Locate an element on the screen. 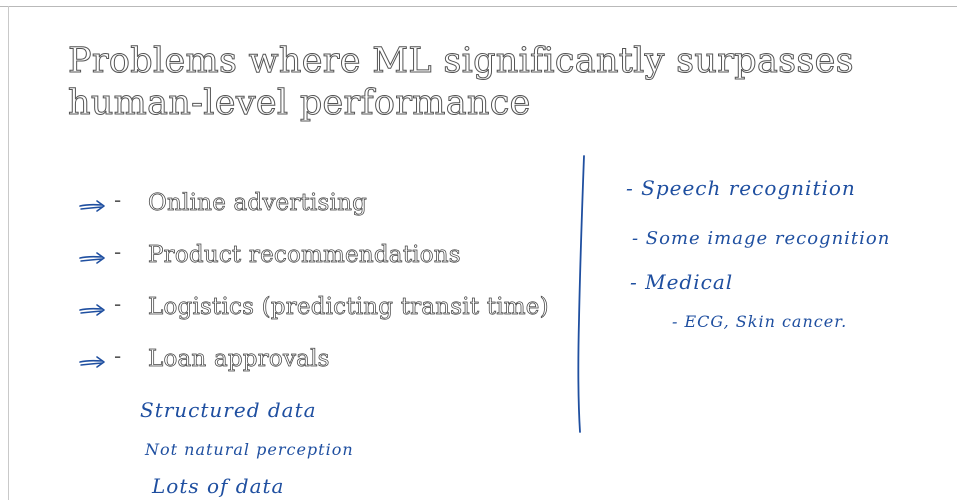 Image resolution: width=957 pixels, height=500 pixels. bullet-label: Logistics (predicting transit time) is located at coordinates (348, 307).